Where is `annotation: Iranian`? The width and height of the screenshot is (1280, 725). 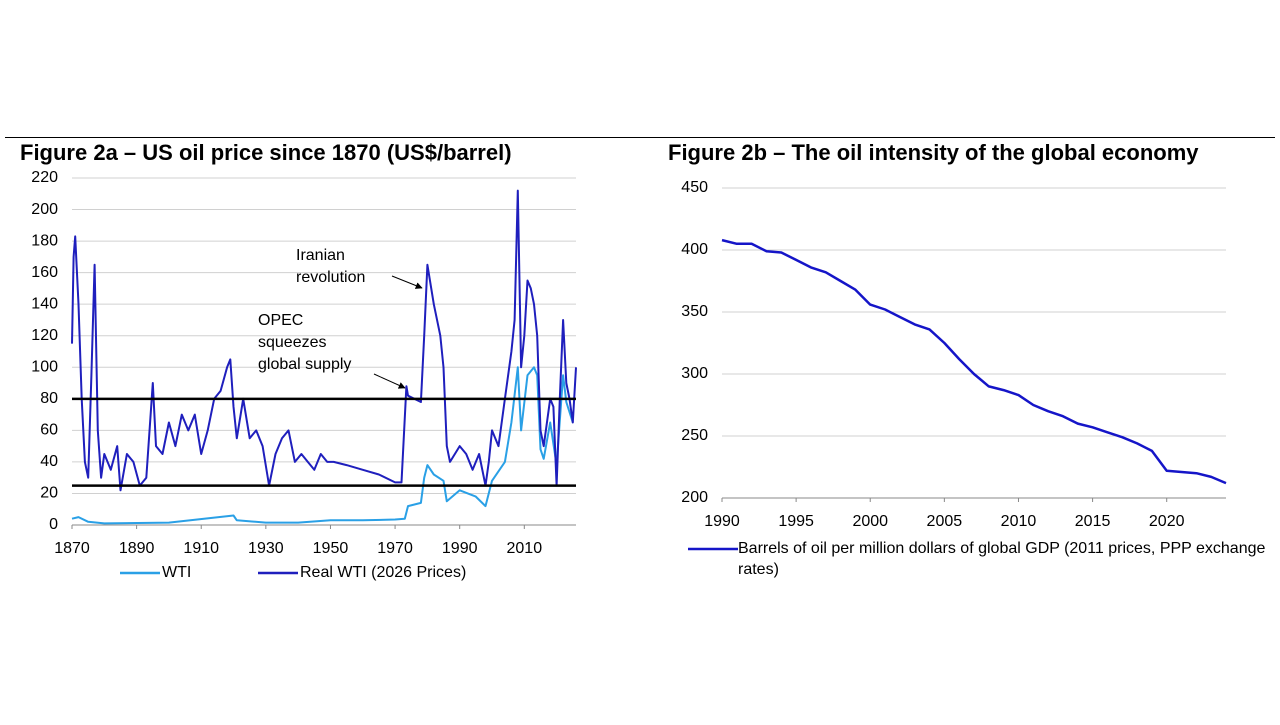
annotation: Iranian is located at coordinates (320, 255).